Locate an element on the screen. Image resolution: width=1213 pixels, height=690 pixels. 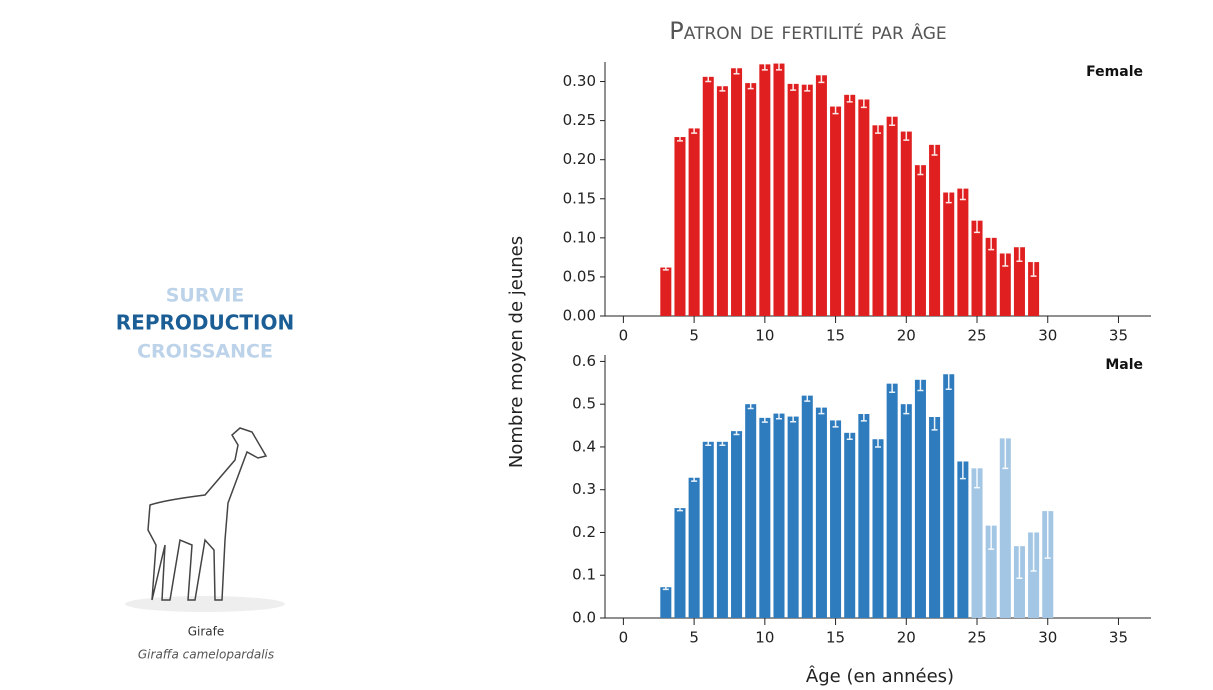
y-tick-label: 0.10 is located at coordinates (579, 237).